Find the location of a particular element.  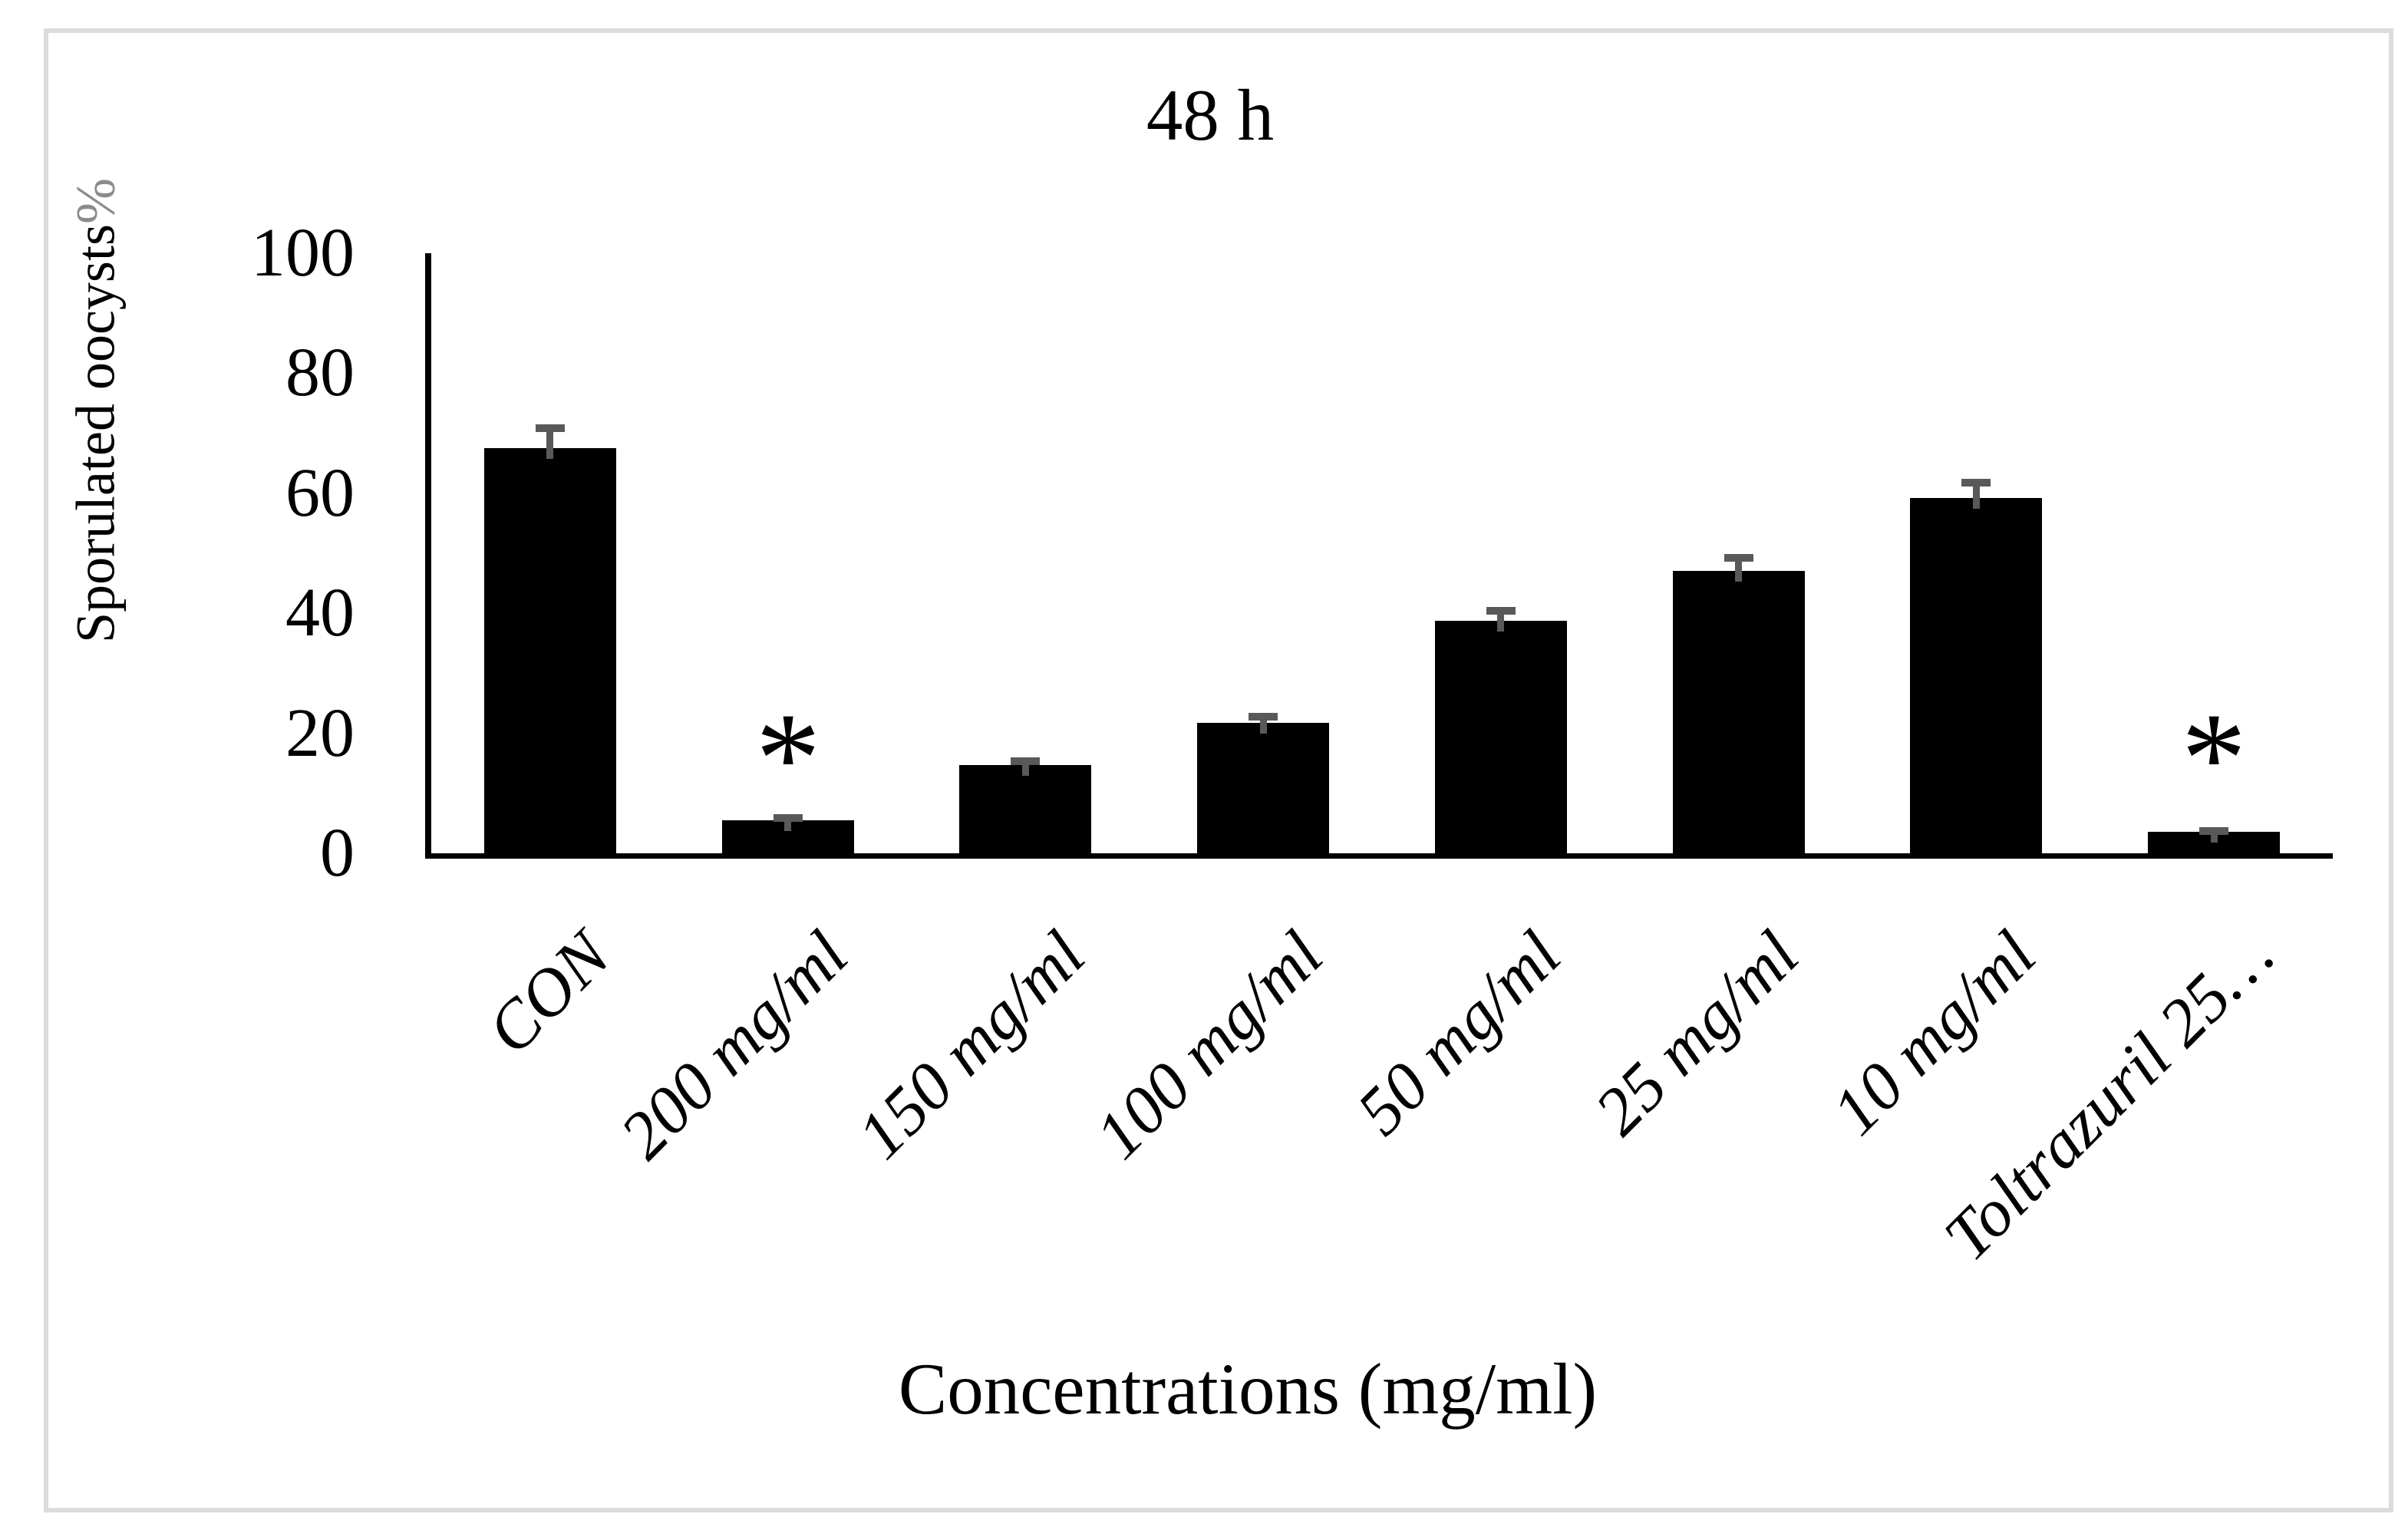

y-tick-label: 80 is located at coordinates (320, 373).